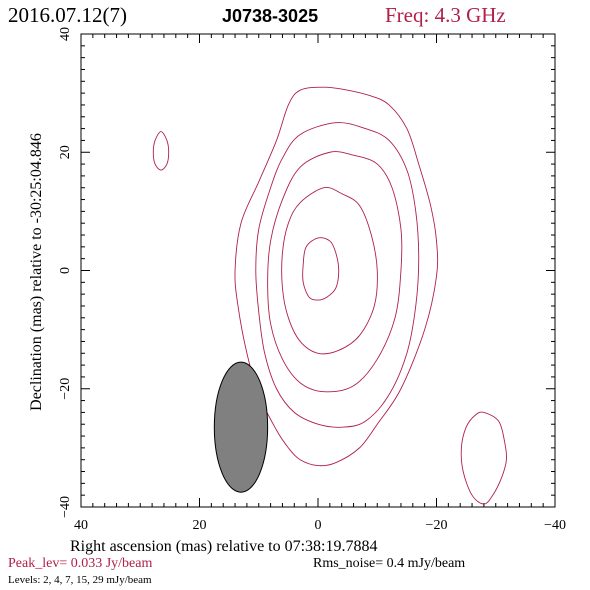  I want to click on x-tick-label: −40, so click(555, 525).